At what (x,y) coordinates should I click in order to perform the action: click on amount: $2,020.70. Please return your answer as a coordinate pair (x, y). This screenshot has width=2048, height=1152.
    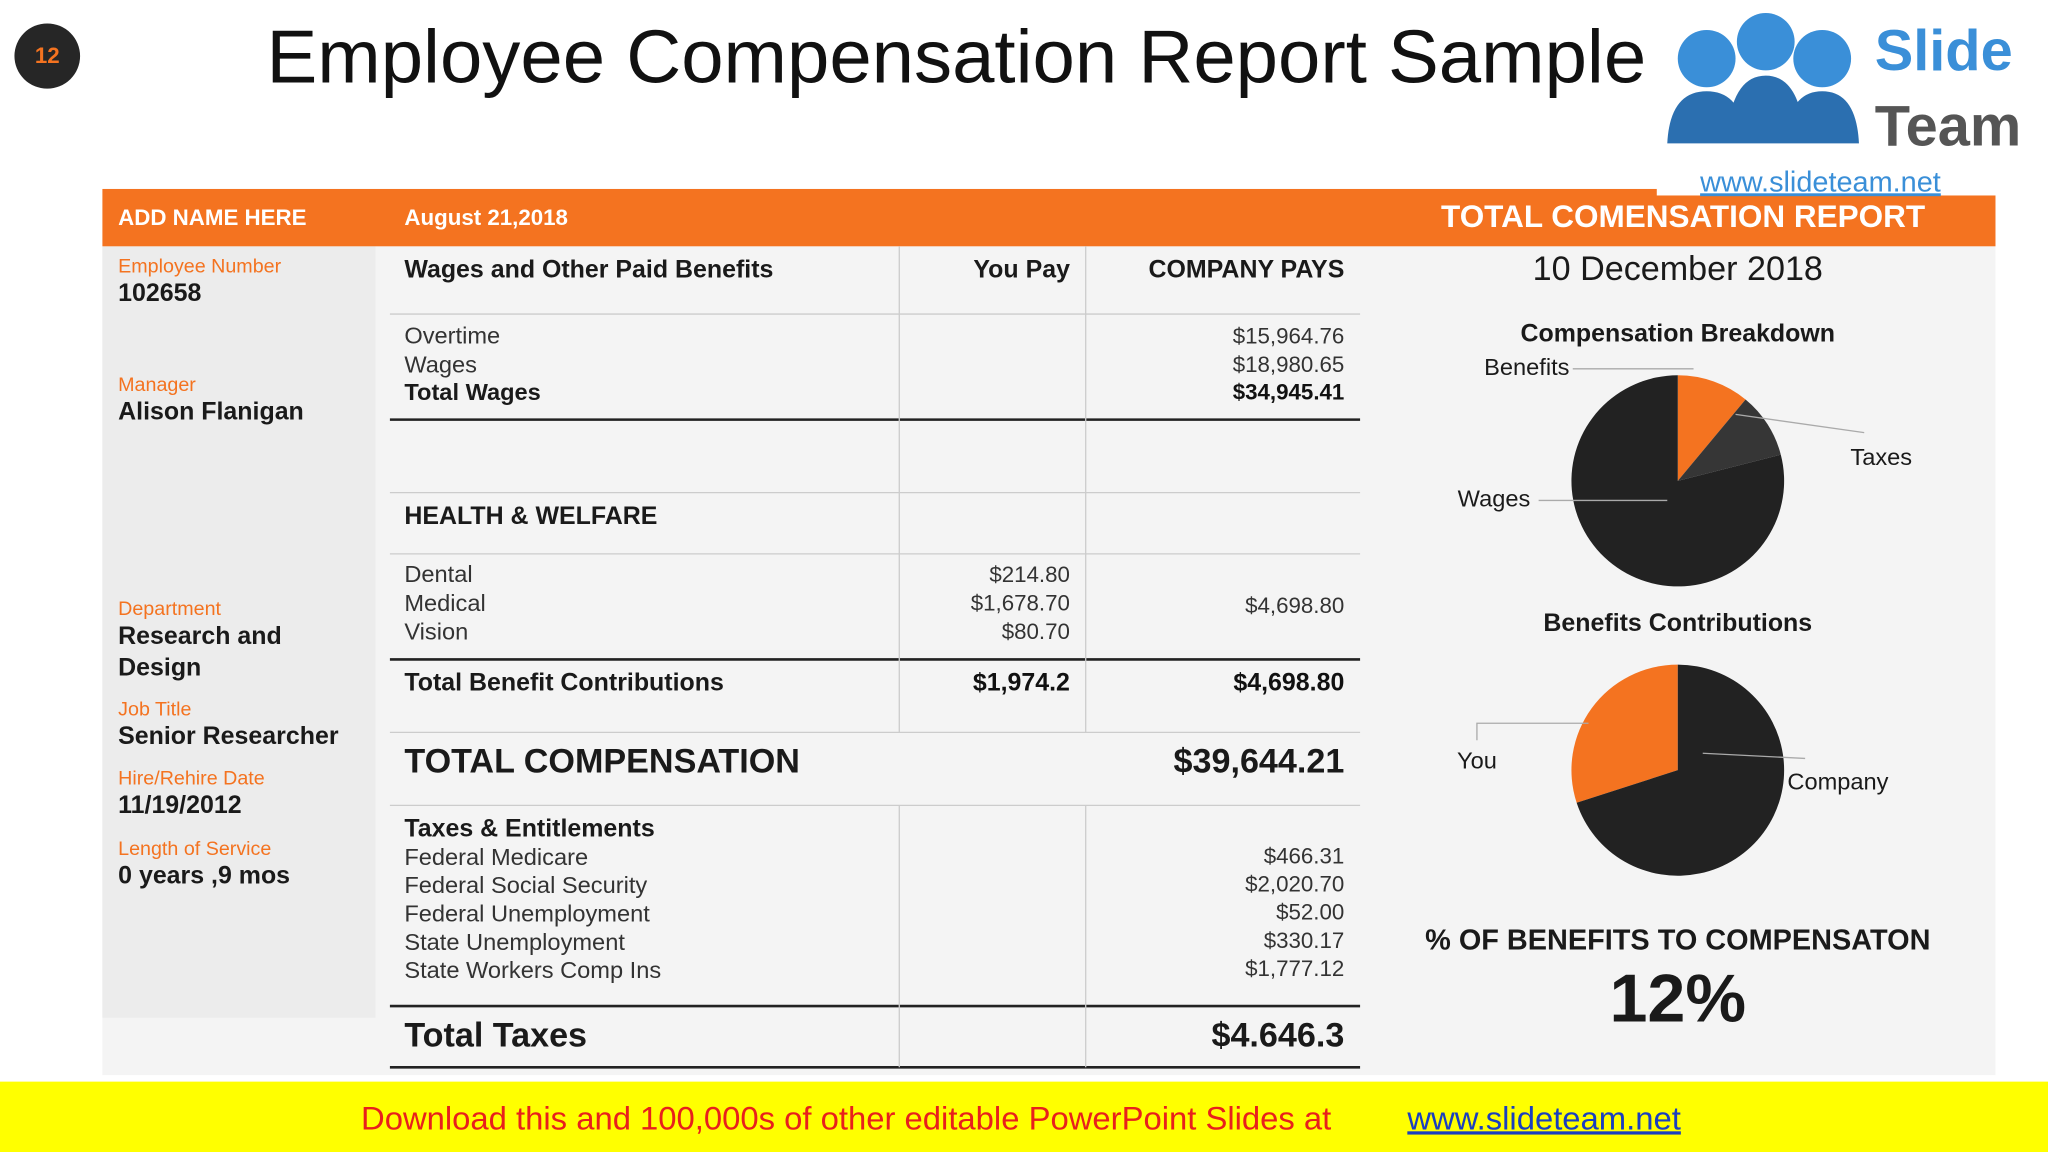
    Looking at the image, I should click on (1294, 884).